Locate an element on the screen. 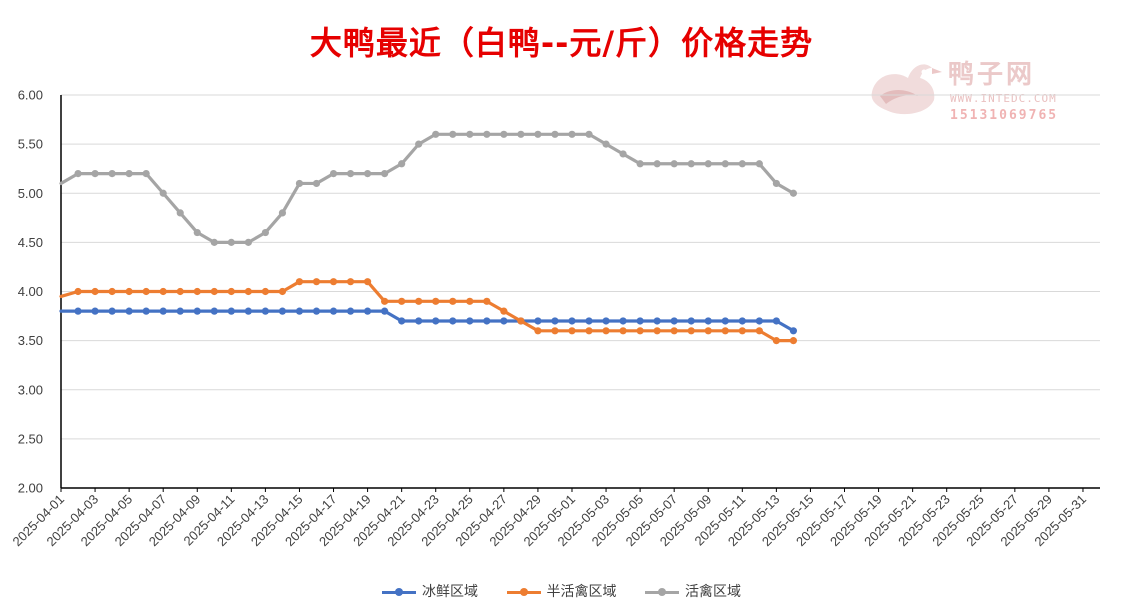 Image resolution: width=1123 pixels, height=615 pixels. legend-item-series-2: 活禽区域 is located at coordinates (692, 591).